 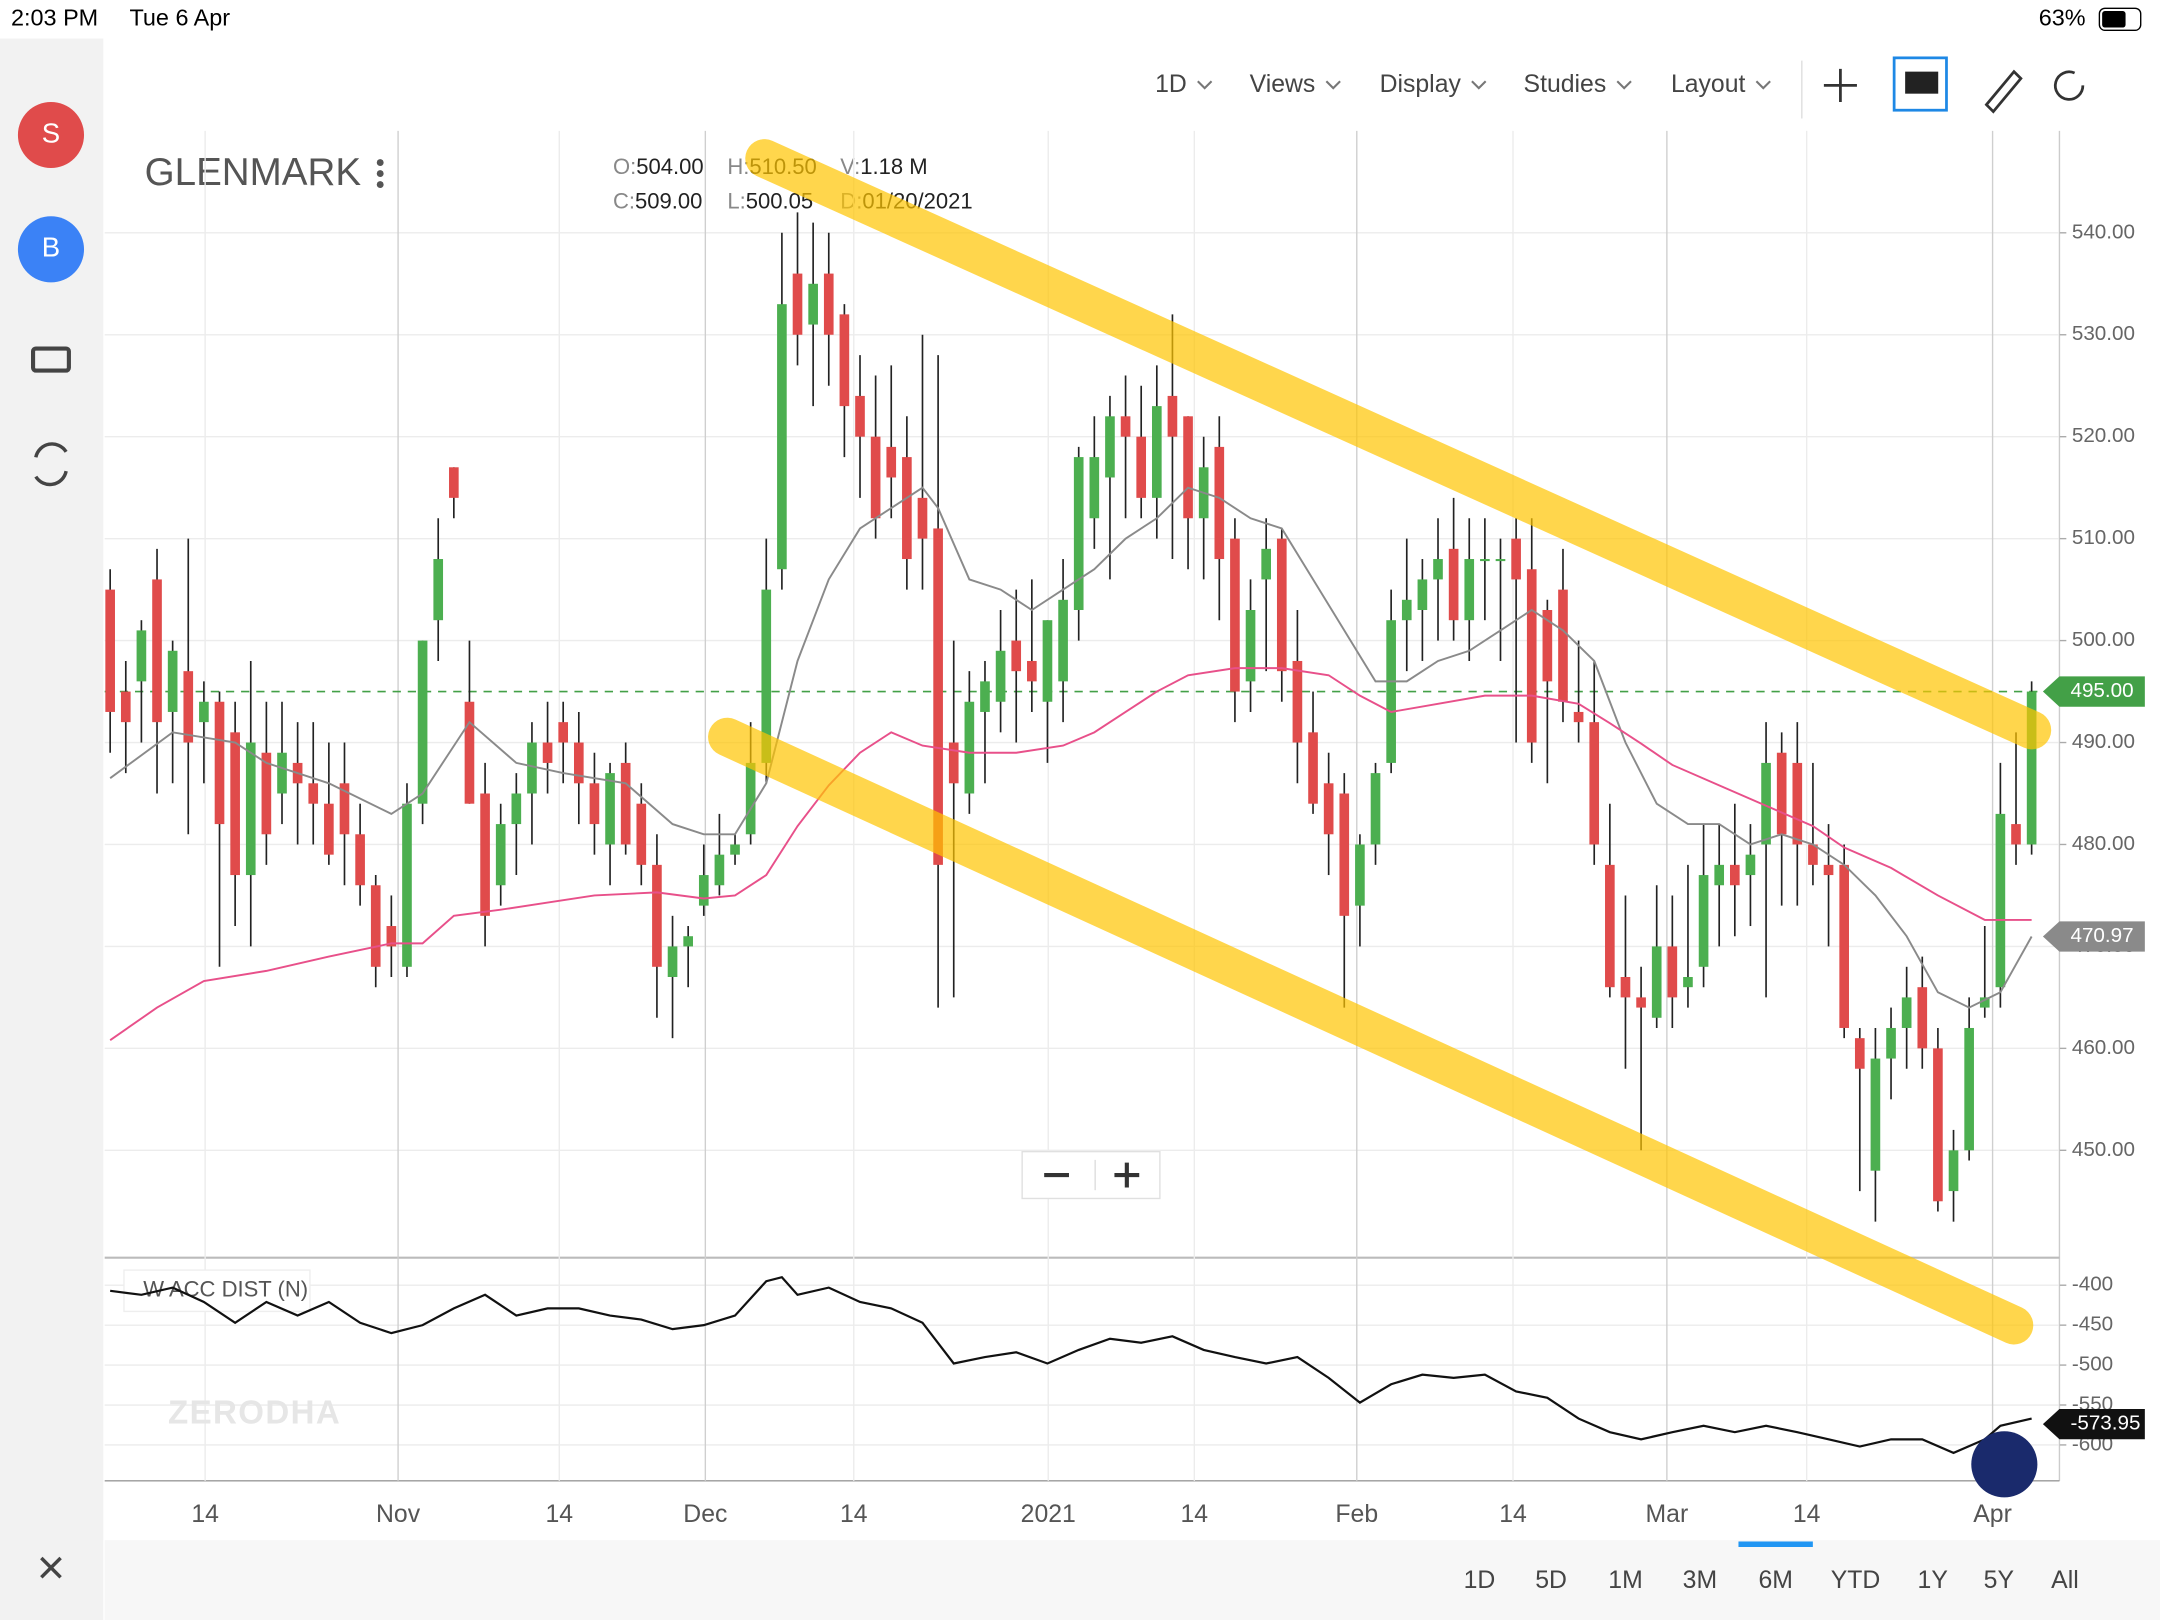 I want to click on range-button: 5Y, so click(x=1999, y=1580).